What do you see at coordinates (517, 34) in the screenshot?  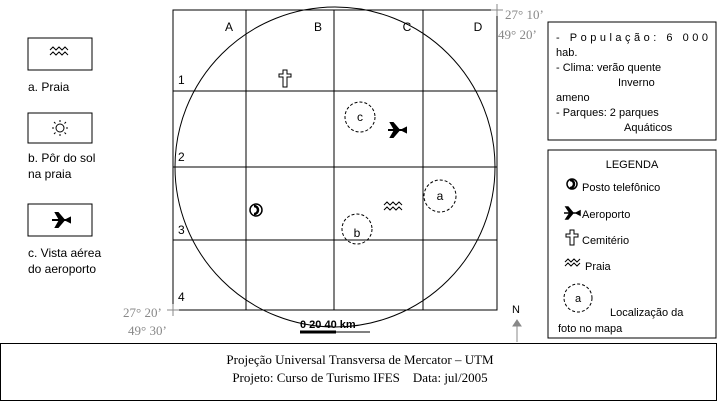 I see `coordinate: 49° 20’` at bounding box center [517, 34].